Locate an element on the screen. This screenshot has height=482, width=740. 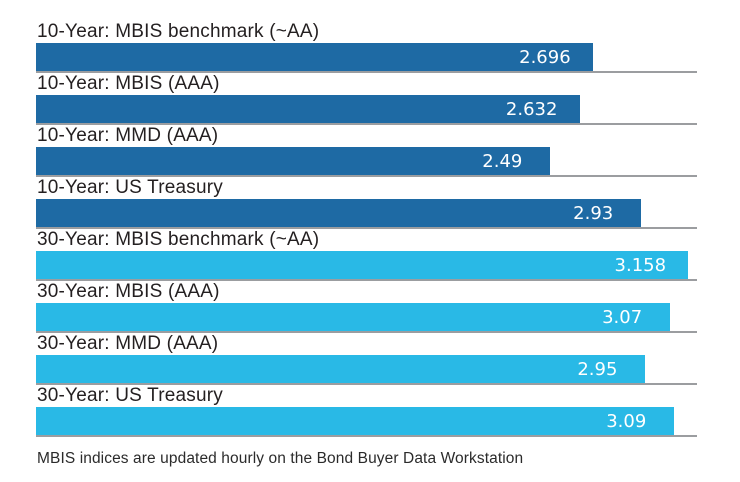
chart-row: 30-Year: MBIS benchmark (~AA) 3.158 is located at coordinates (366, 255).